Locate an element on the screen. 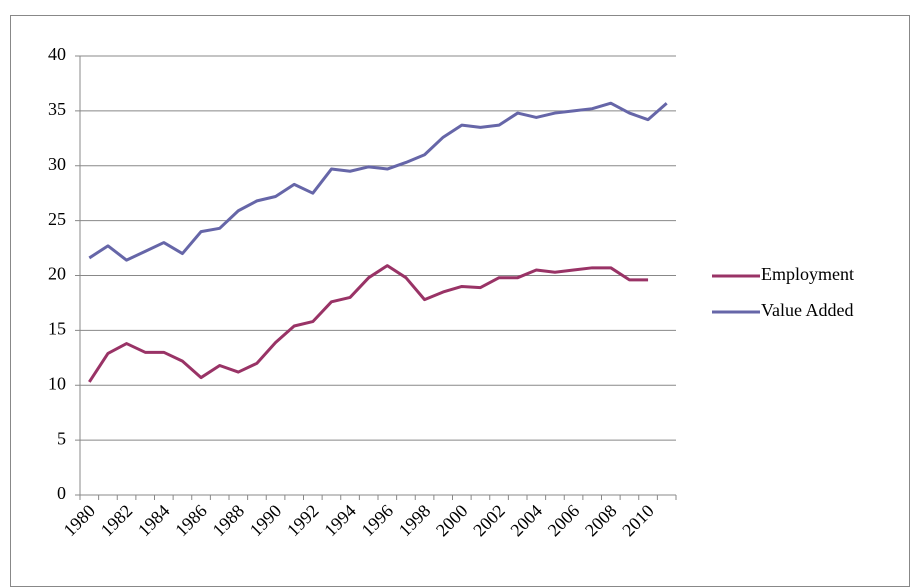 This screenshot has width=911, height=588. data-line is located at coordinates (368, 323).